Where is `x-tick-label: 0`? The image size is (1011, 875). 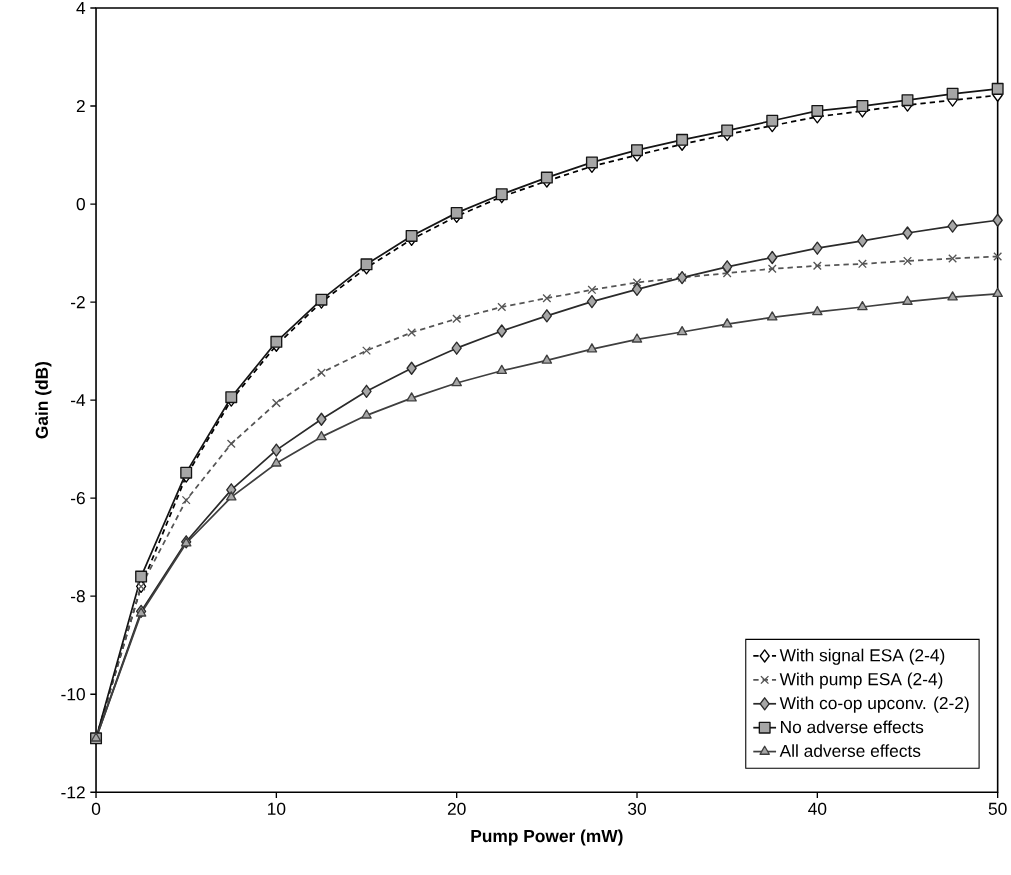 x-tick-label: 0 is located at coordinates (96, 808).